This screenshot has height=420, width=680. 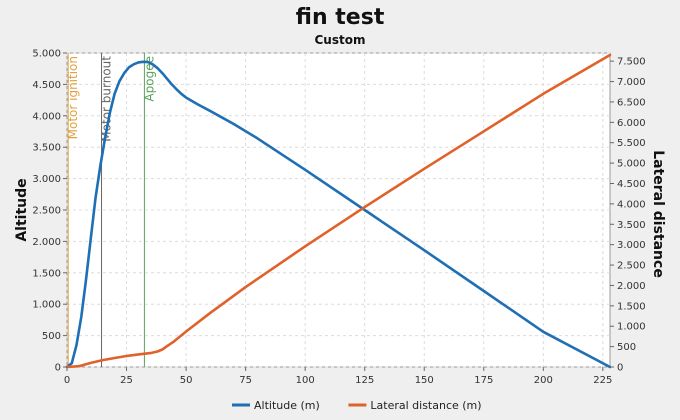 What do you see at coordinates (631, 123) in the screenshot?
I see `y-right-tick-label: 6.000` at bounding box center [631, 123].